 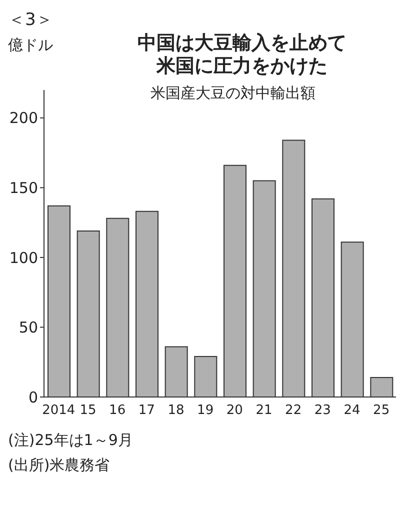 What do you see at coordinates (146, 410) in the screenshot?
I see `x-tick-label: 17` at bounding box center [146, 410].